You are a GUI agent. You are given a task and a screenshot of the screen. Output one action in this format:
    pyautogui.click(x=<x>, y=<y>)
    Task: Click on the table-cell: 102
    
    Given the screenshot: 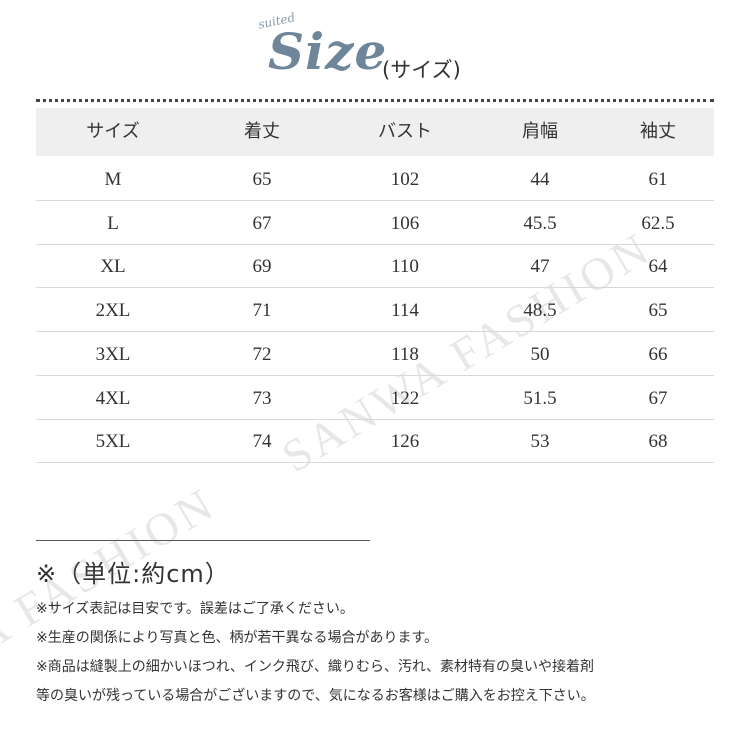 What is the action you would take?
    pyautogui.click(x=405, y=179)
    